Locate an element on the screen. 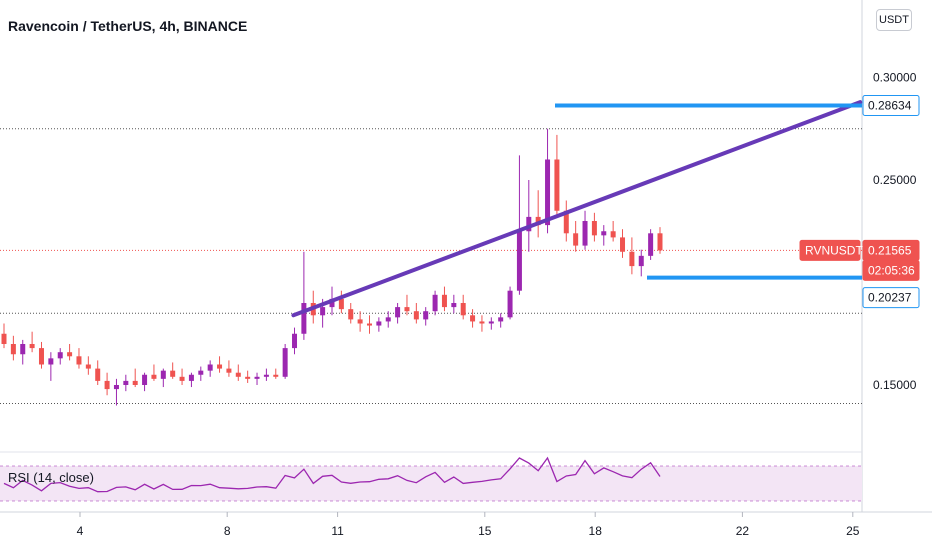  lower-level-badge: 0.20237 is located at coordinates (891, 298).